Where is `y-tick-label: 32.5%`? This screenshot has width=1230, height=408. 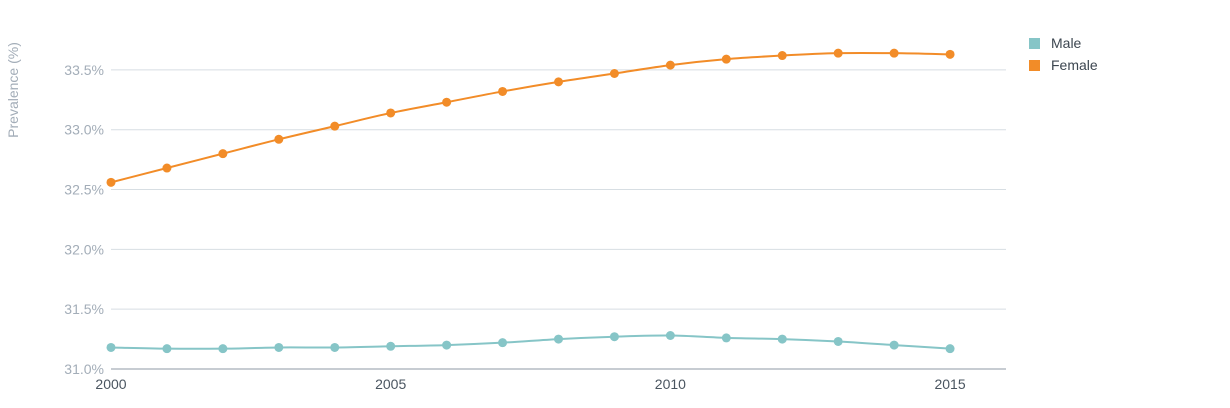 y-tick-label: 32.5% is located at coordinates (84, 190).